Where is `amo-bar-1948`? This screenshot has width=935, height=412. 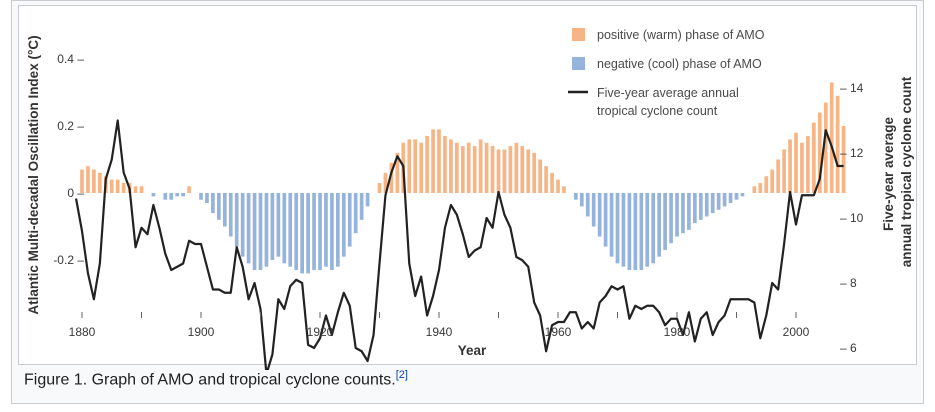 amo-bar-1948 is located at coordinates (486, 167).